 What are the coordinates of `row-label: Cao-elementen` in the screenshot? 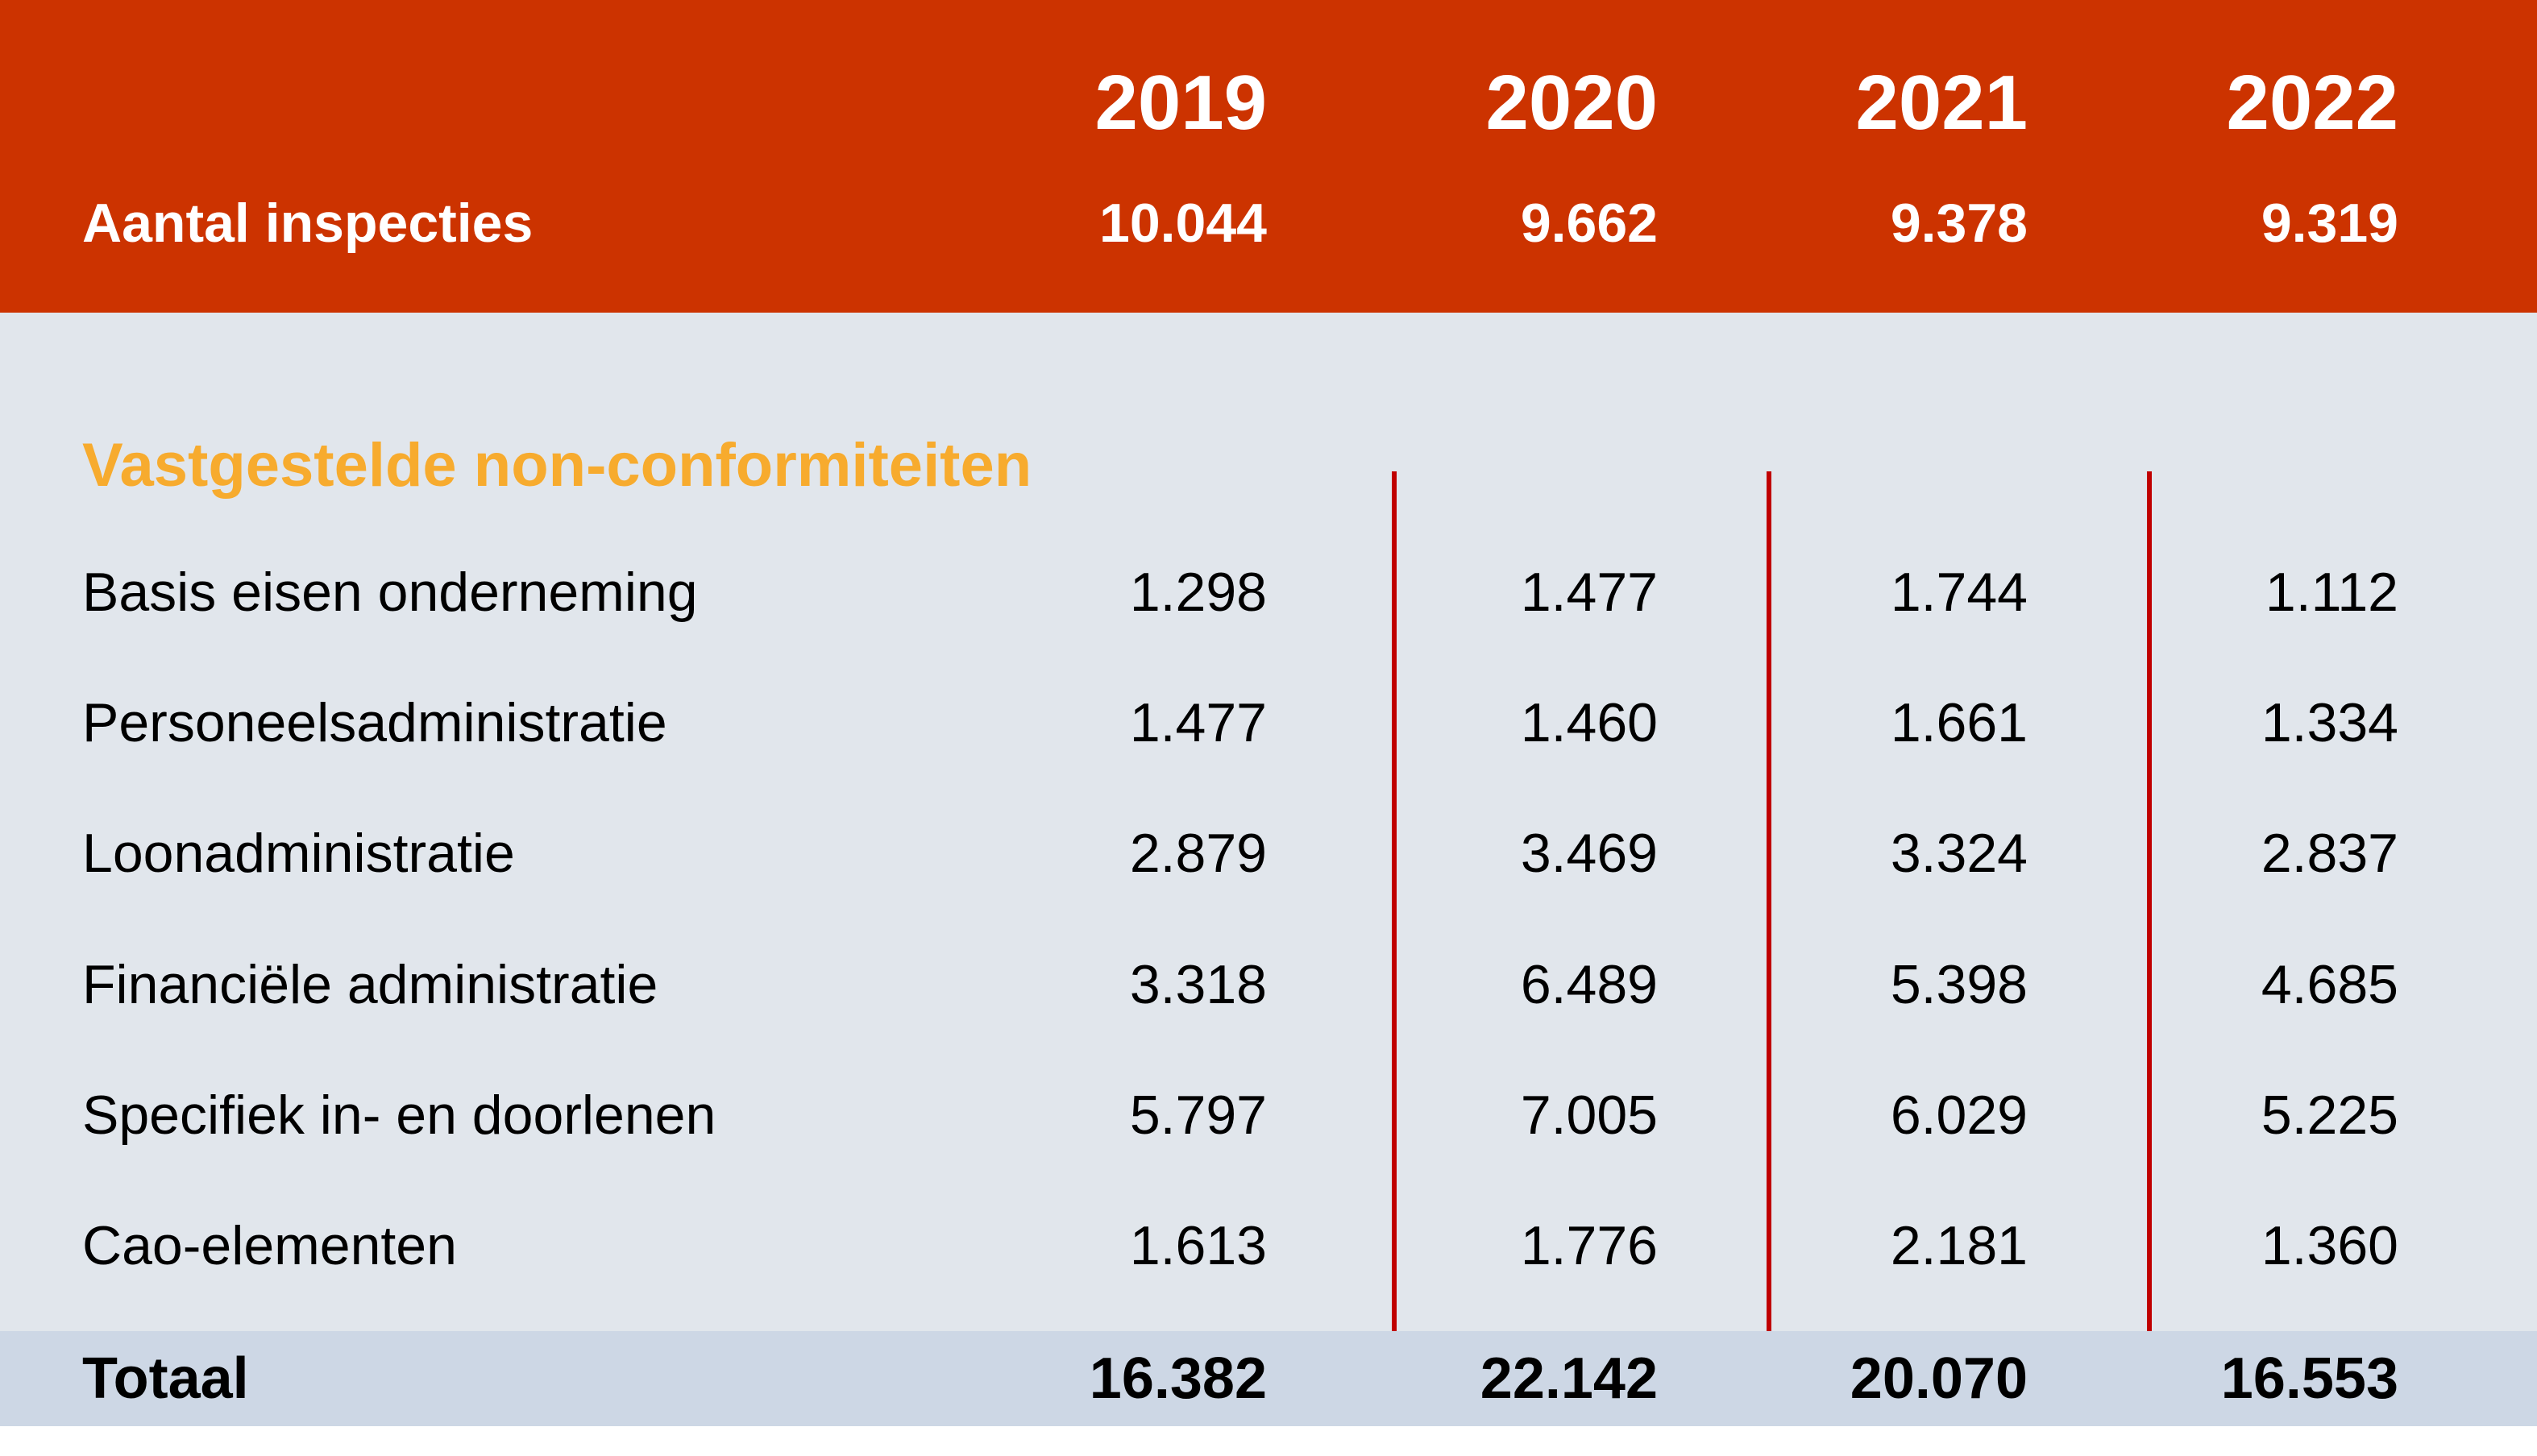 It's located at (269, 1245).